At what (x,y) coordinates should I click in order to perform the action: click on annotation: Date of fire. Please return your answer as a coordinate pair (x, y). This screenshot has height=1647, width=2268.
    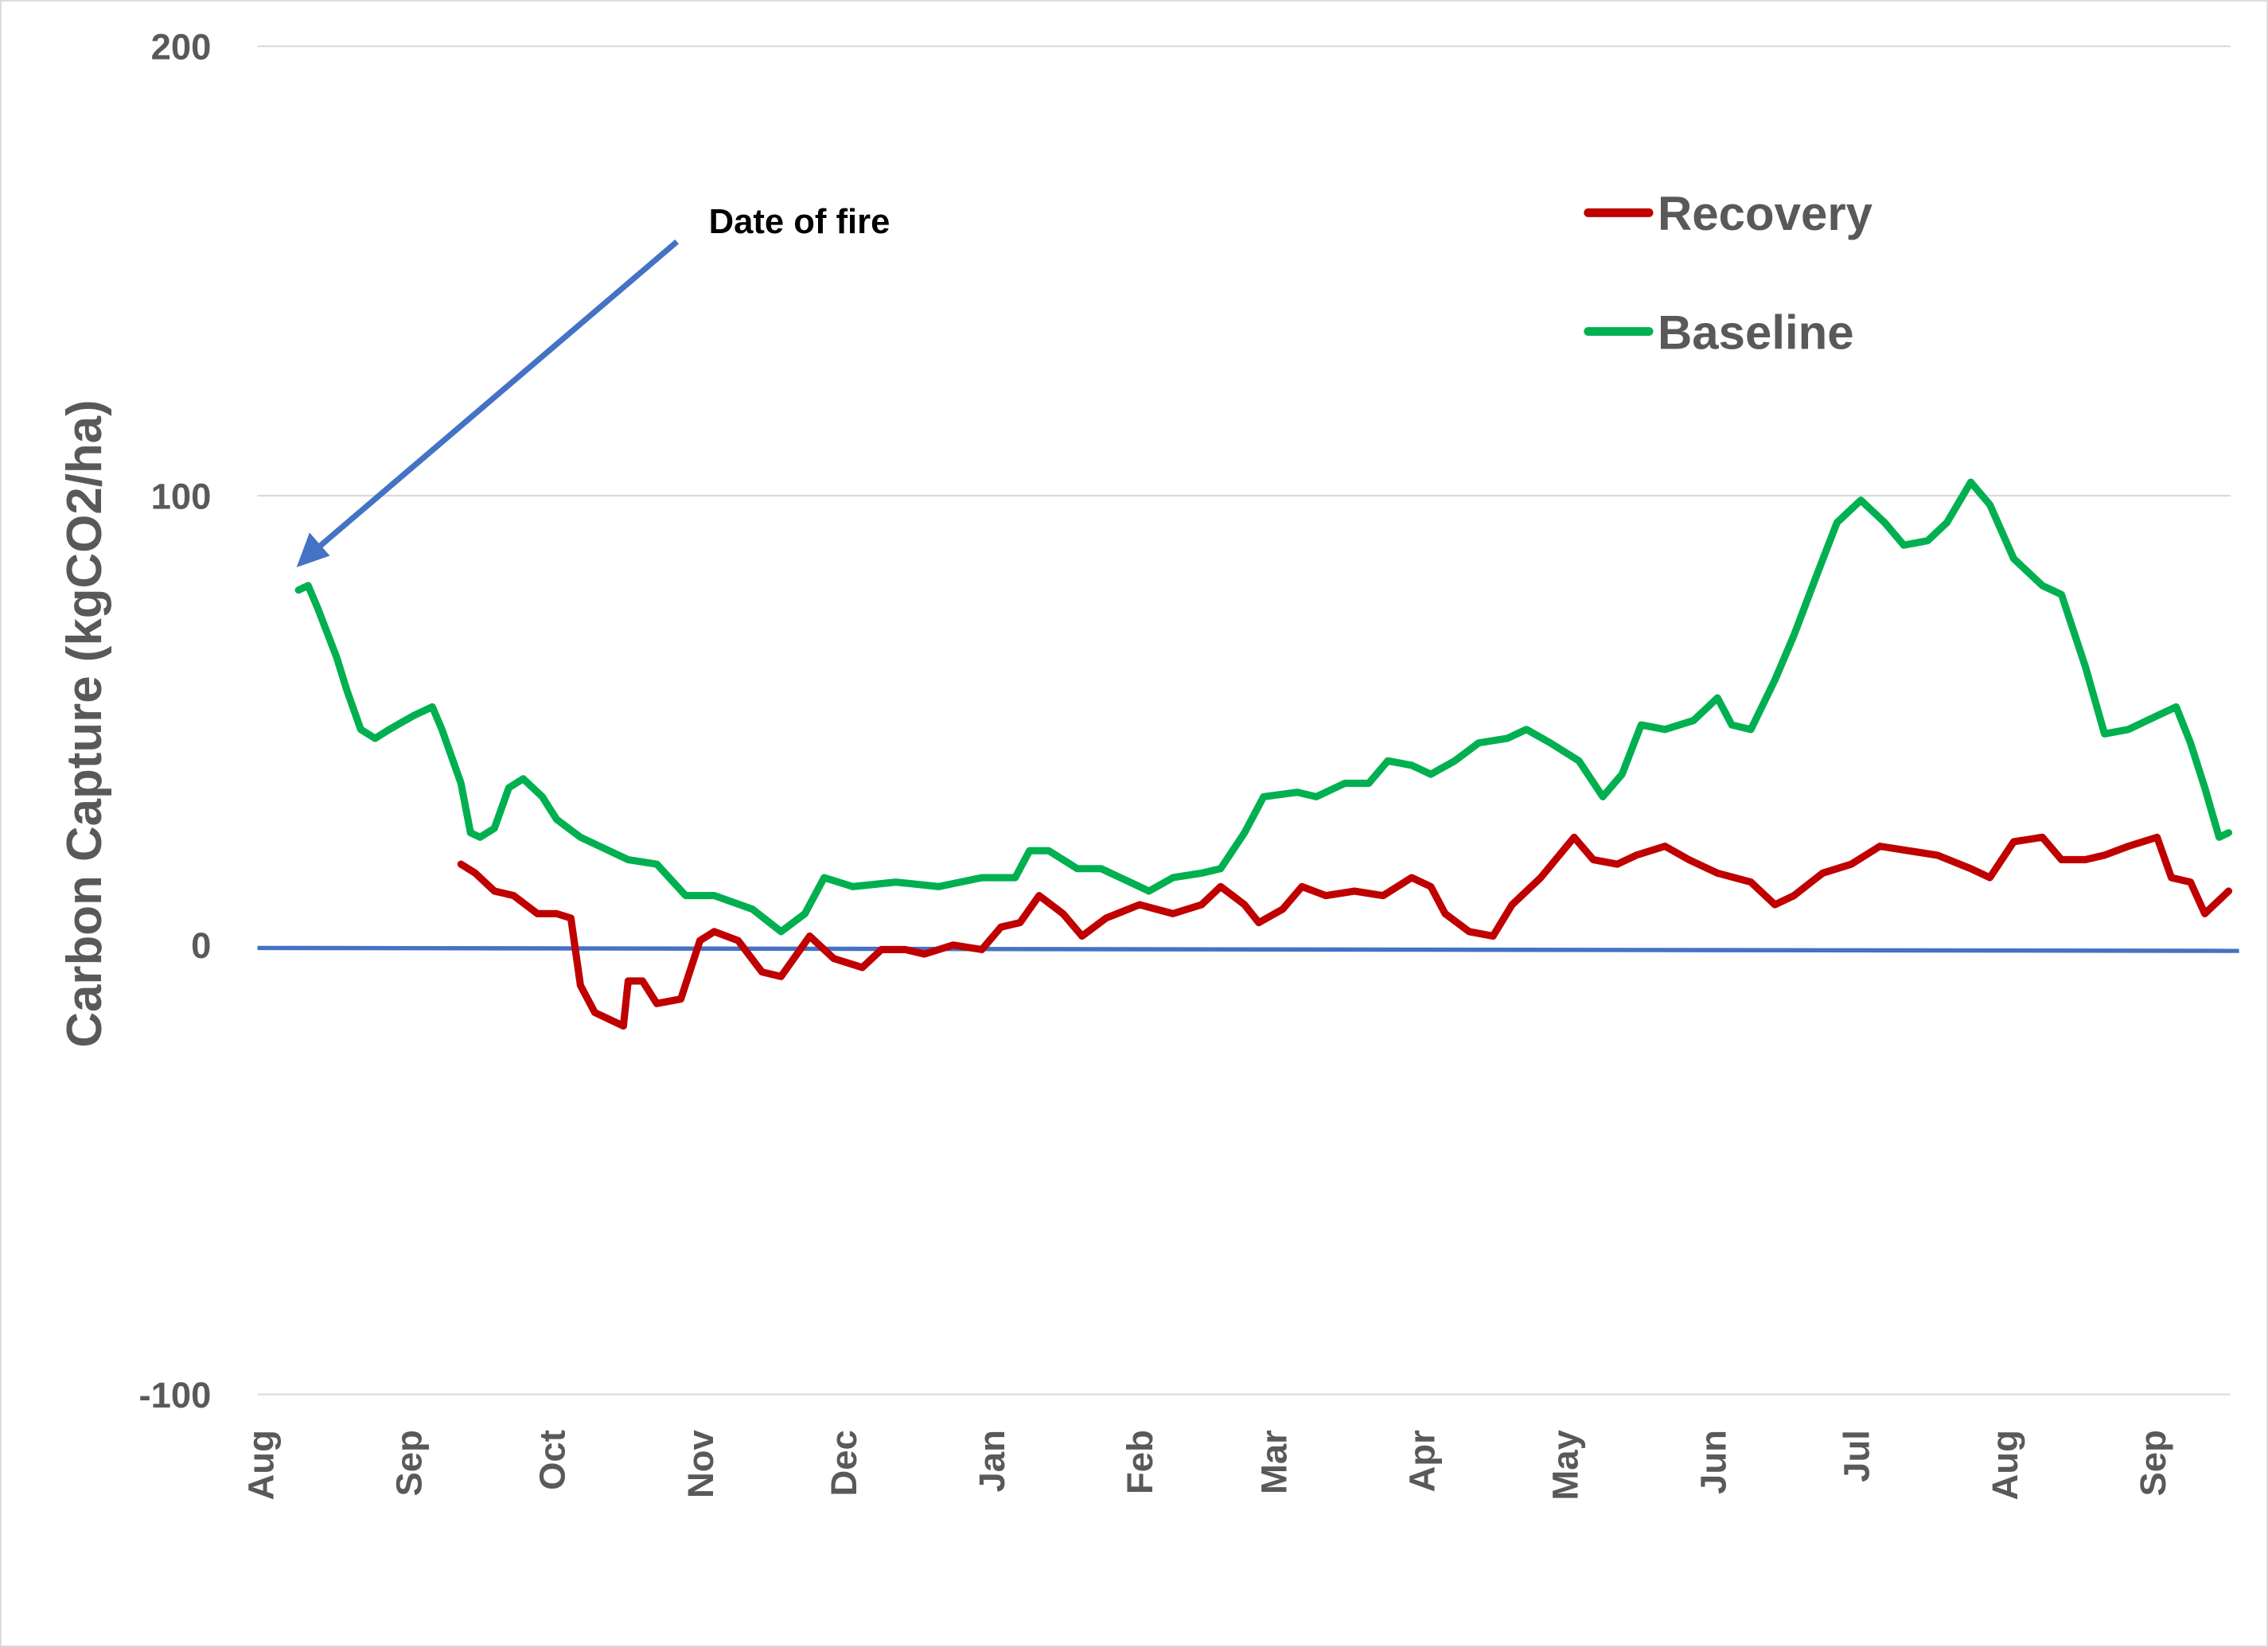
    Looking at the image, I should click on (593, 385).